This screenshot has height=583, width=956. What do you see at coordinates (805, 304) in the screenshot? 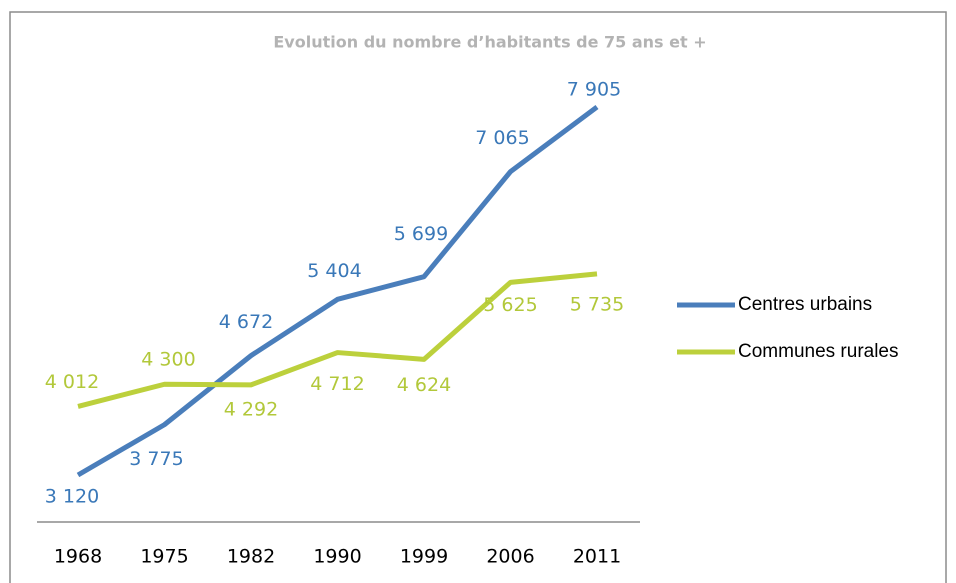
I see `legend-label: Centres urbains` at bounding box center [805, 304].